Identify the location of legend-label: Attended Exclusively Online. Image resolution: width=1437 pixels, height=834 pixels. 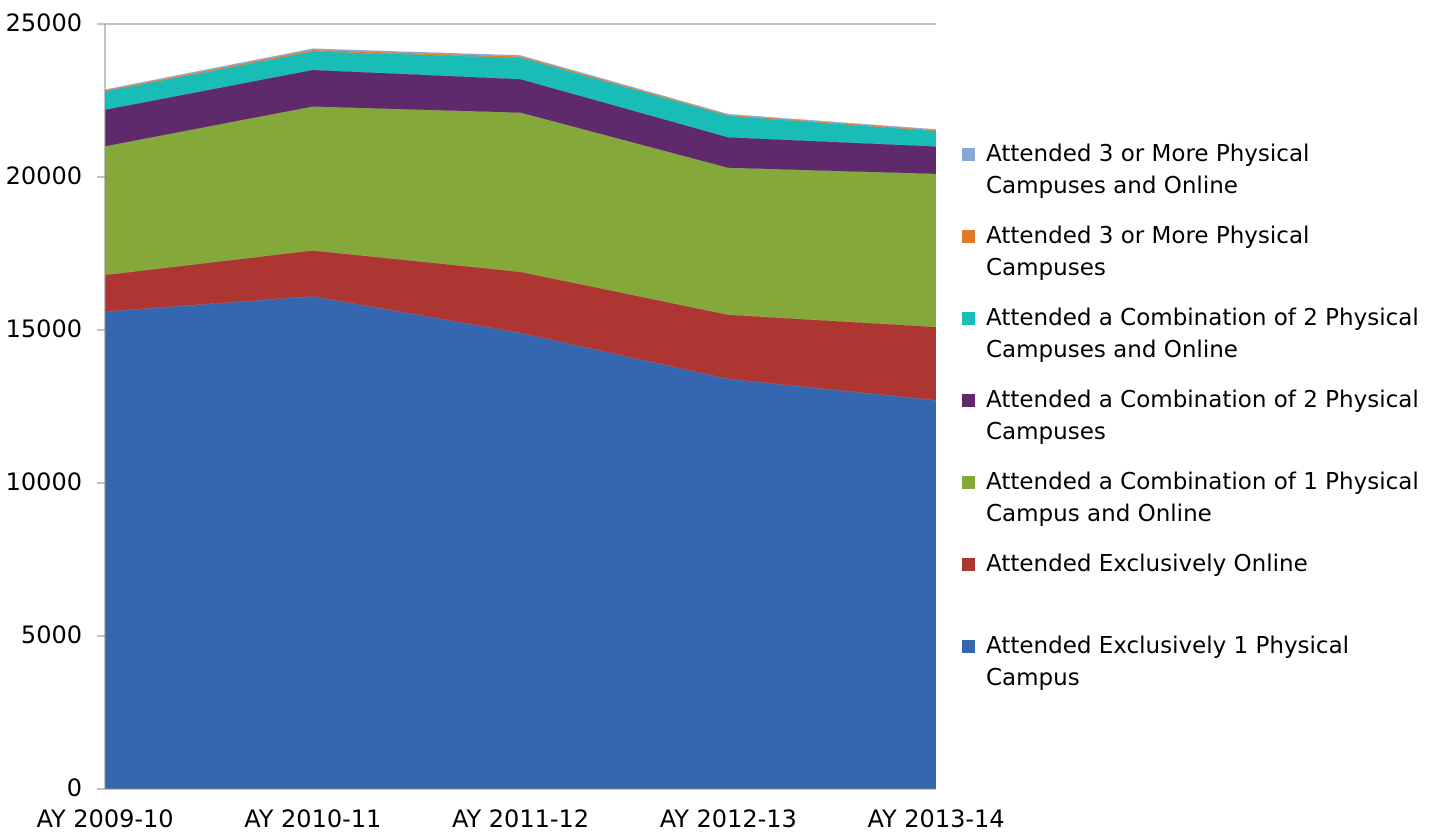
(1147, 564).